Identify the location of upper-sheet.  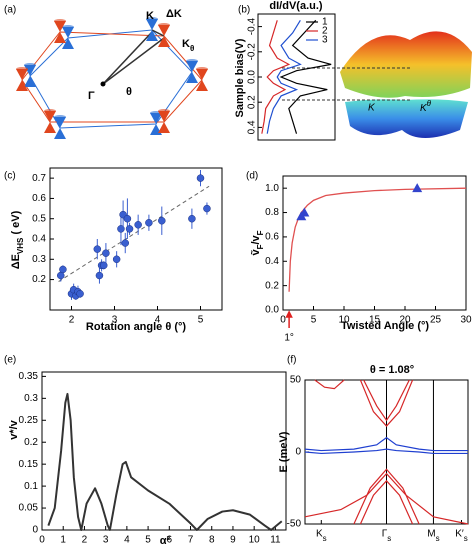
(406, 64).